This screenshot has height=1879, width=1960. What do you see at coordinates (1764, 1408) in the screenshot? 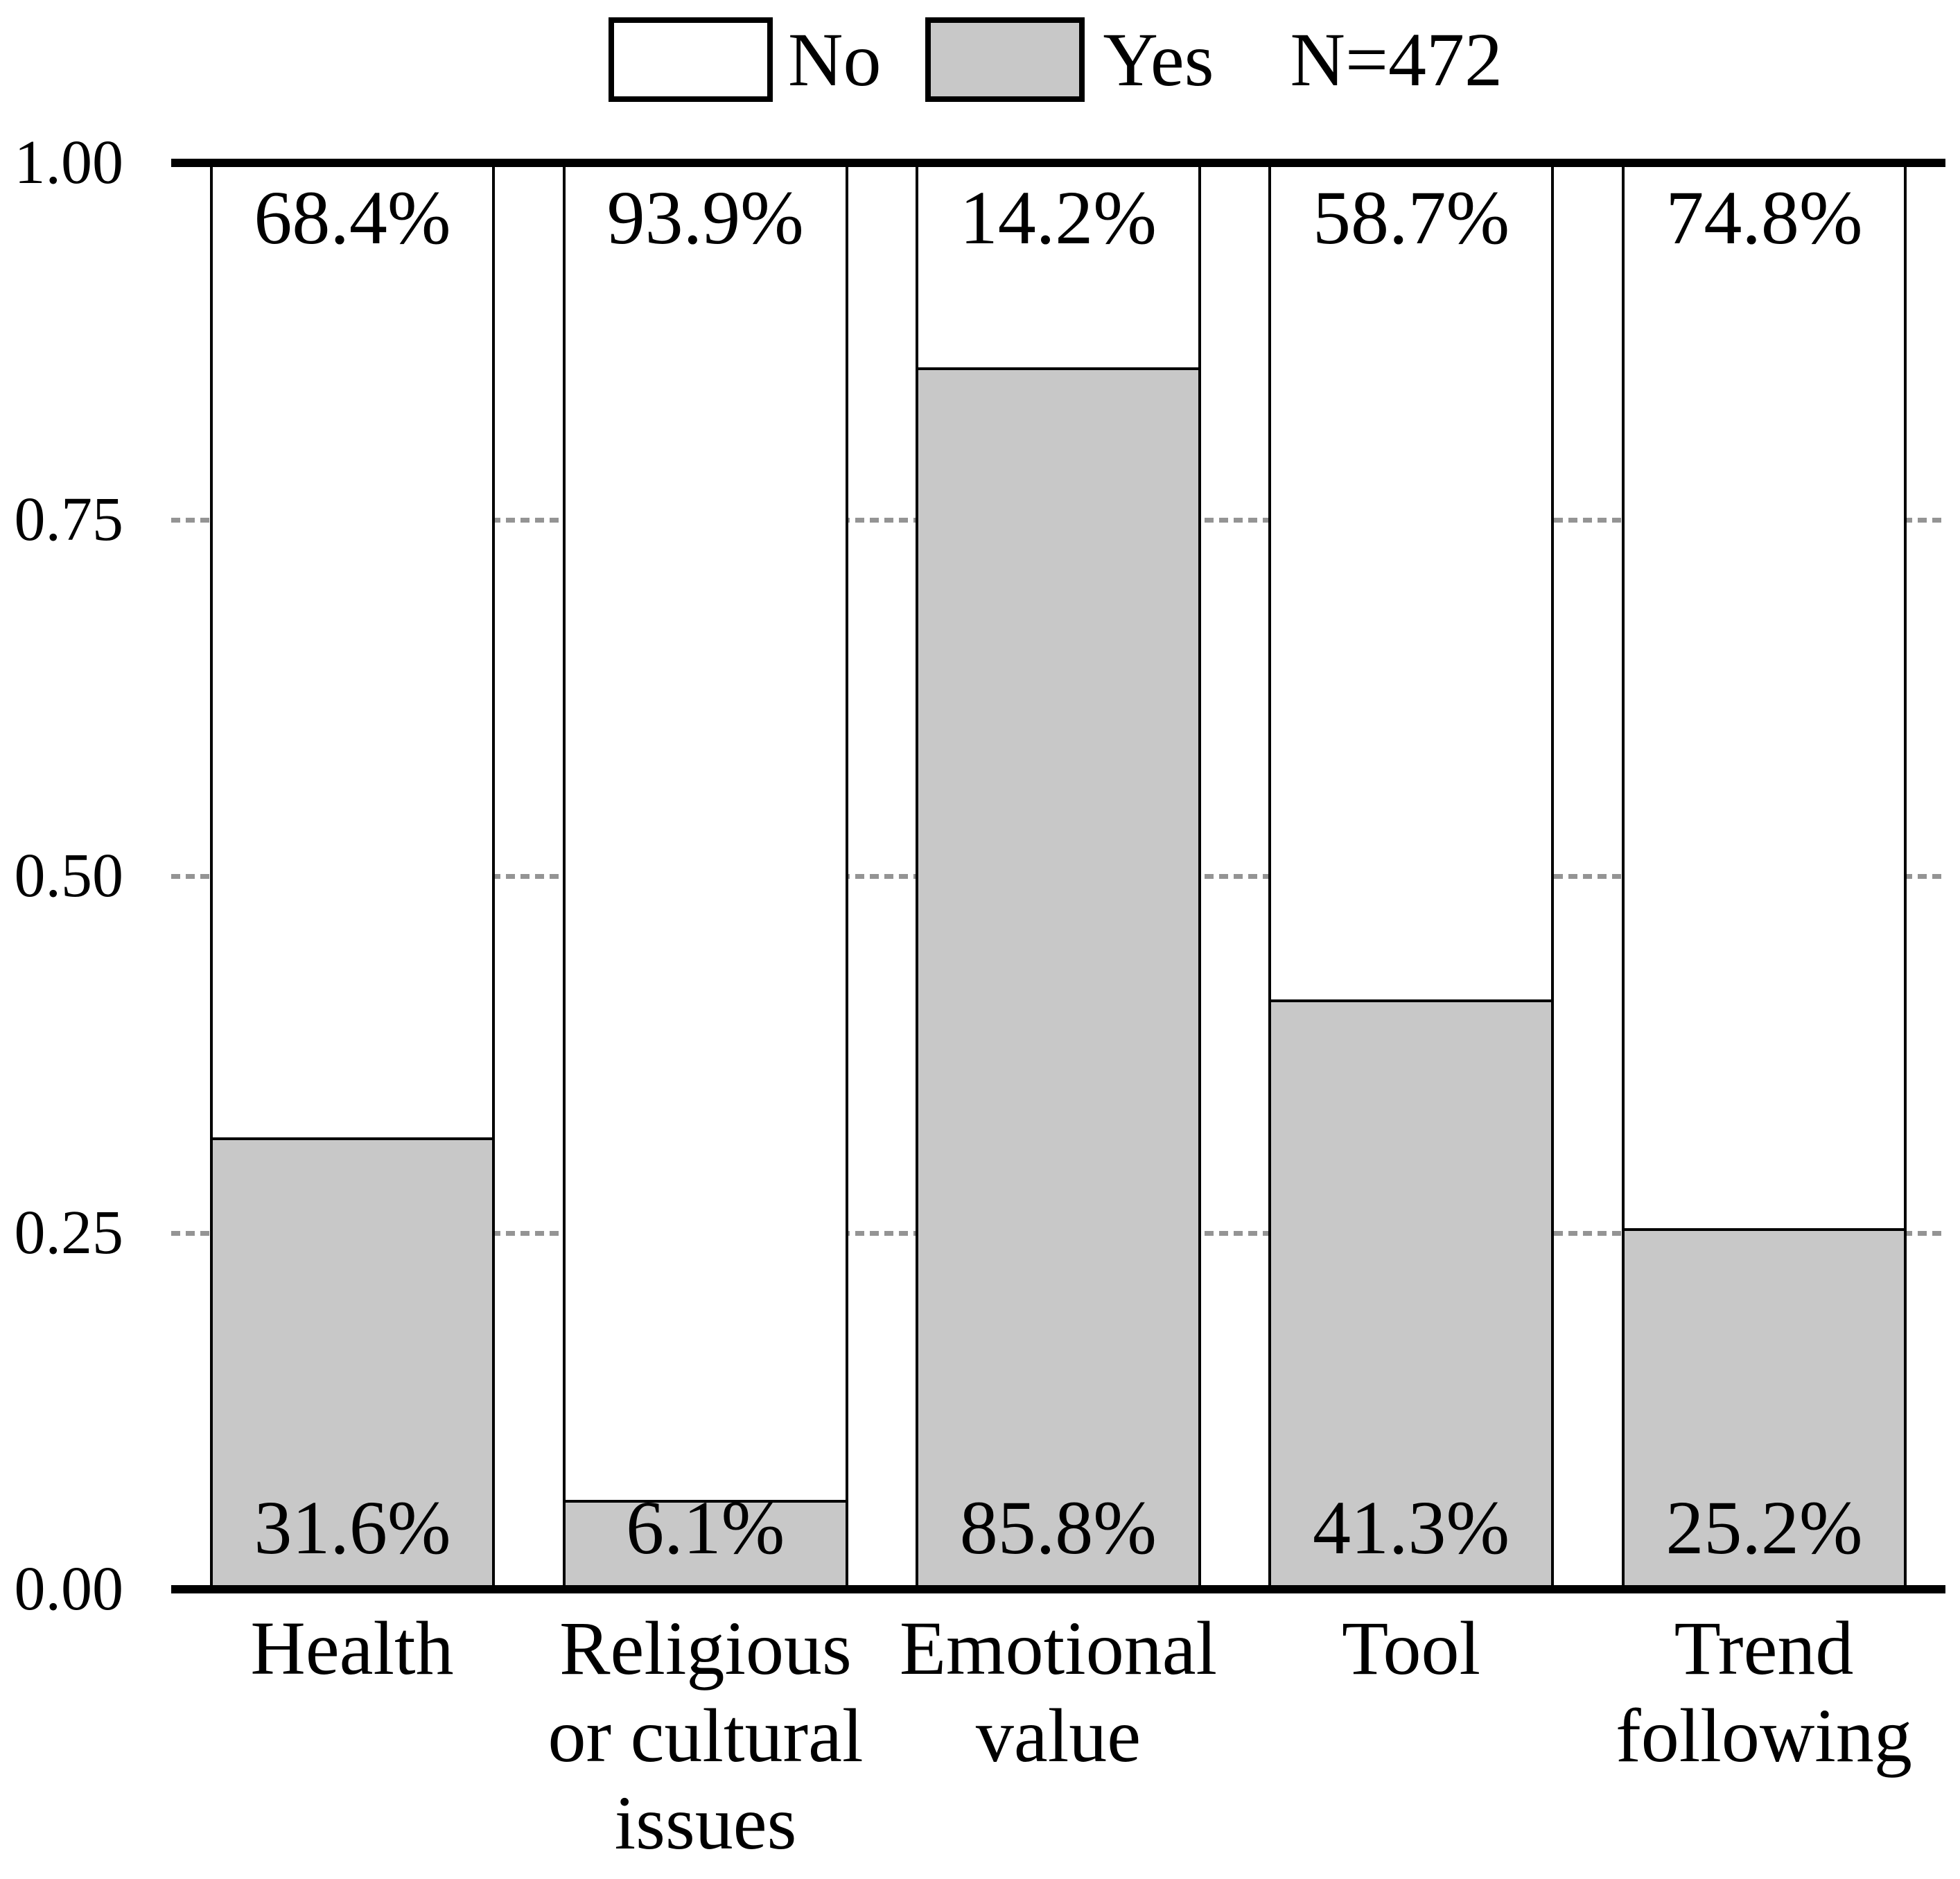
I see `bar-trend-yes-segment` at bounding box center [1764, 1408].